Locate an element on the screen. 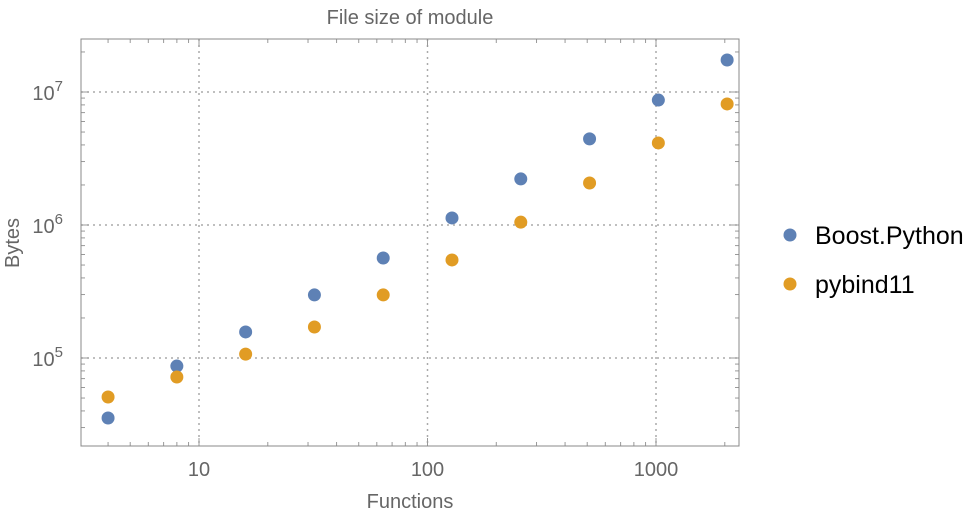  legend-marker-boost-python is located at coordinates (790, 235).